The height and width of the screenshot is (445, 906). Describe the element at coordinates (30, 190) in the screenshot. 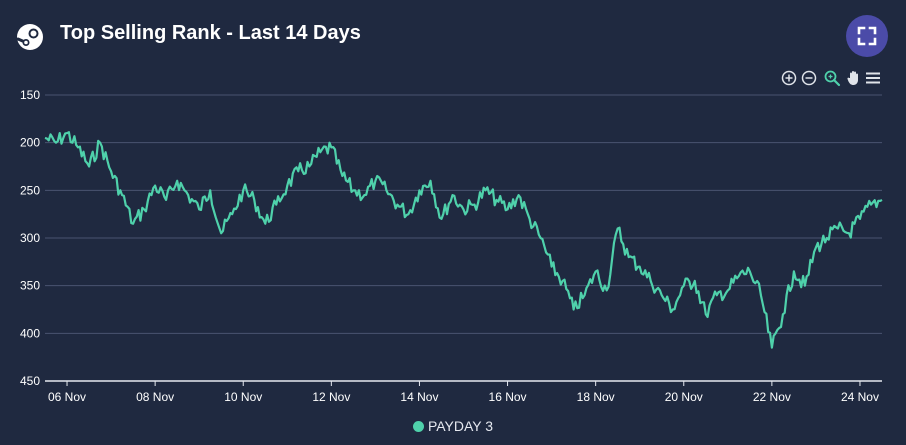

I see `y-tick-label: 250` at that location.